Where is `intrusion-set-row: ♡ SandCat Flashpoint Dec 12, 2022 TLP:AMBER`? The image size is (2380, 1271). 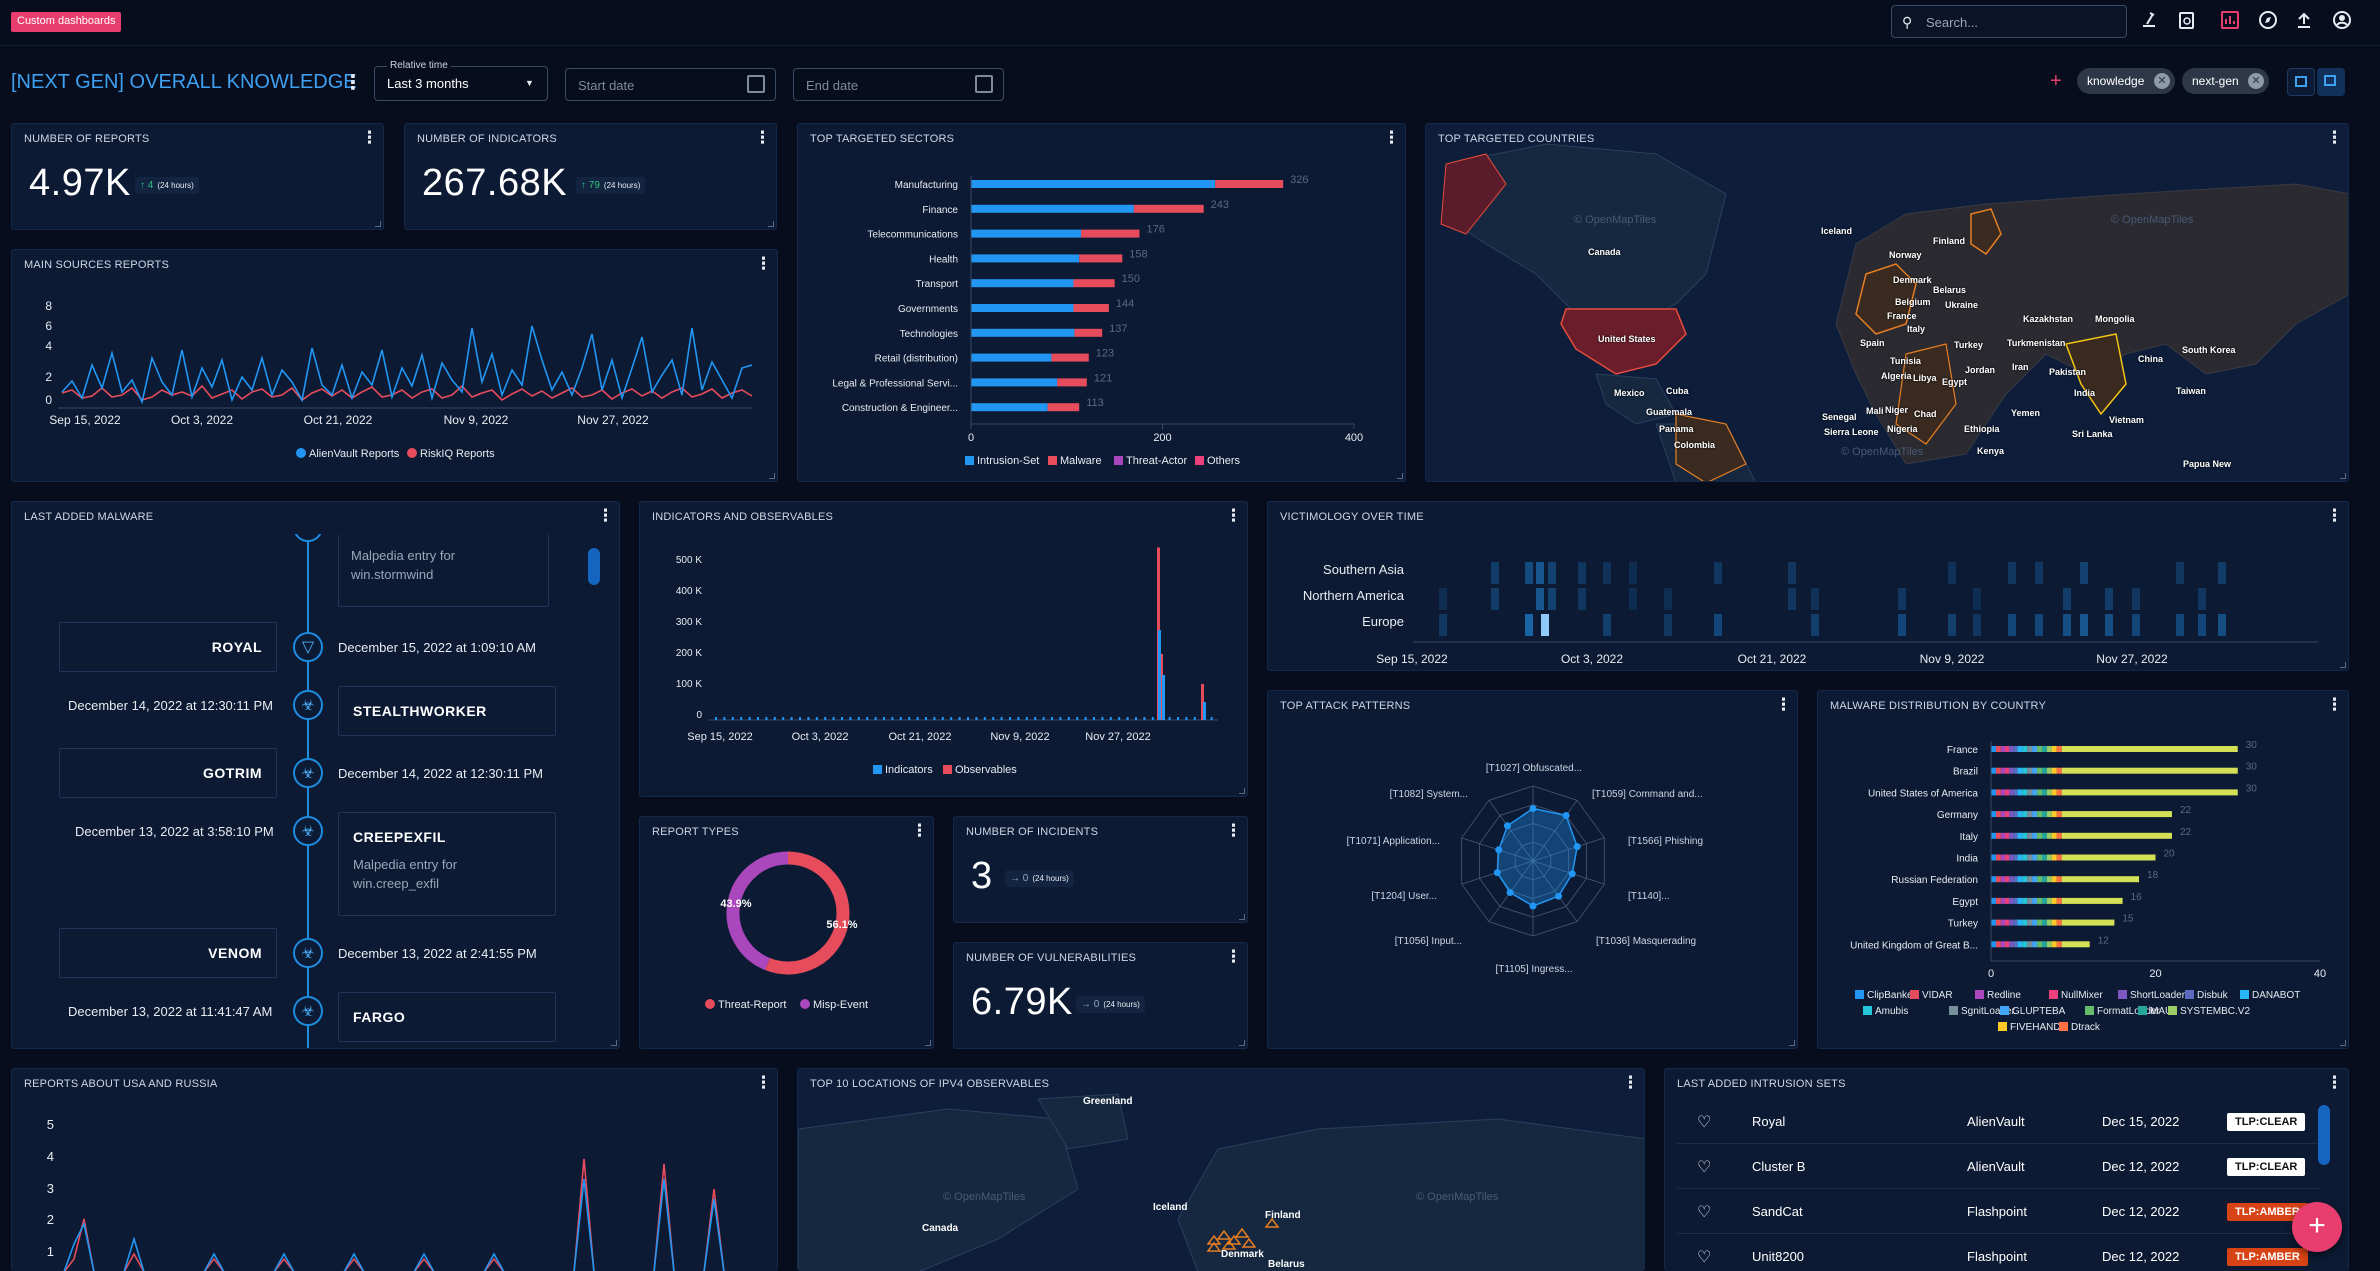 intrusion-set-row: ♡ SandCat Flashpoint Dec 12, 2022 TLP:AMBER is located at coordinates (1998, 1211).